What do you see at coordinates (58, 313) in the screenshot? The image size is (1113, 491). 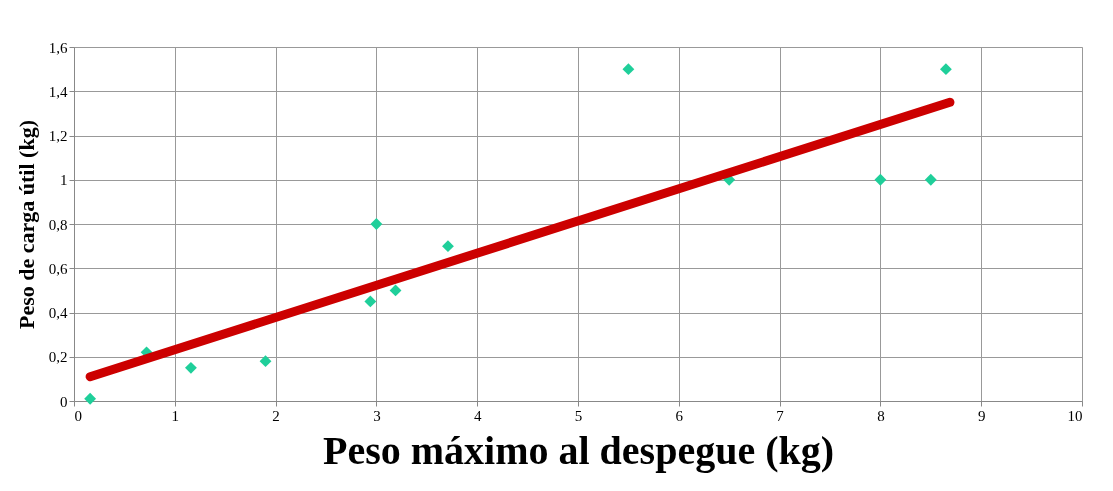 I see `y-tick-label: 0,4` at bounding box center [58, 313].